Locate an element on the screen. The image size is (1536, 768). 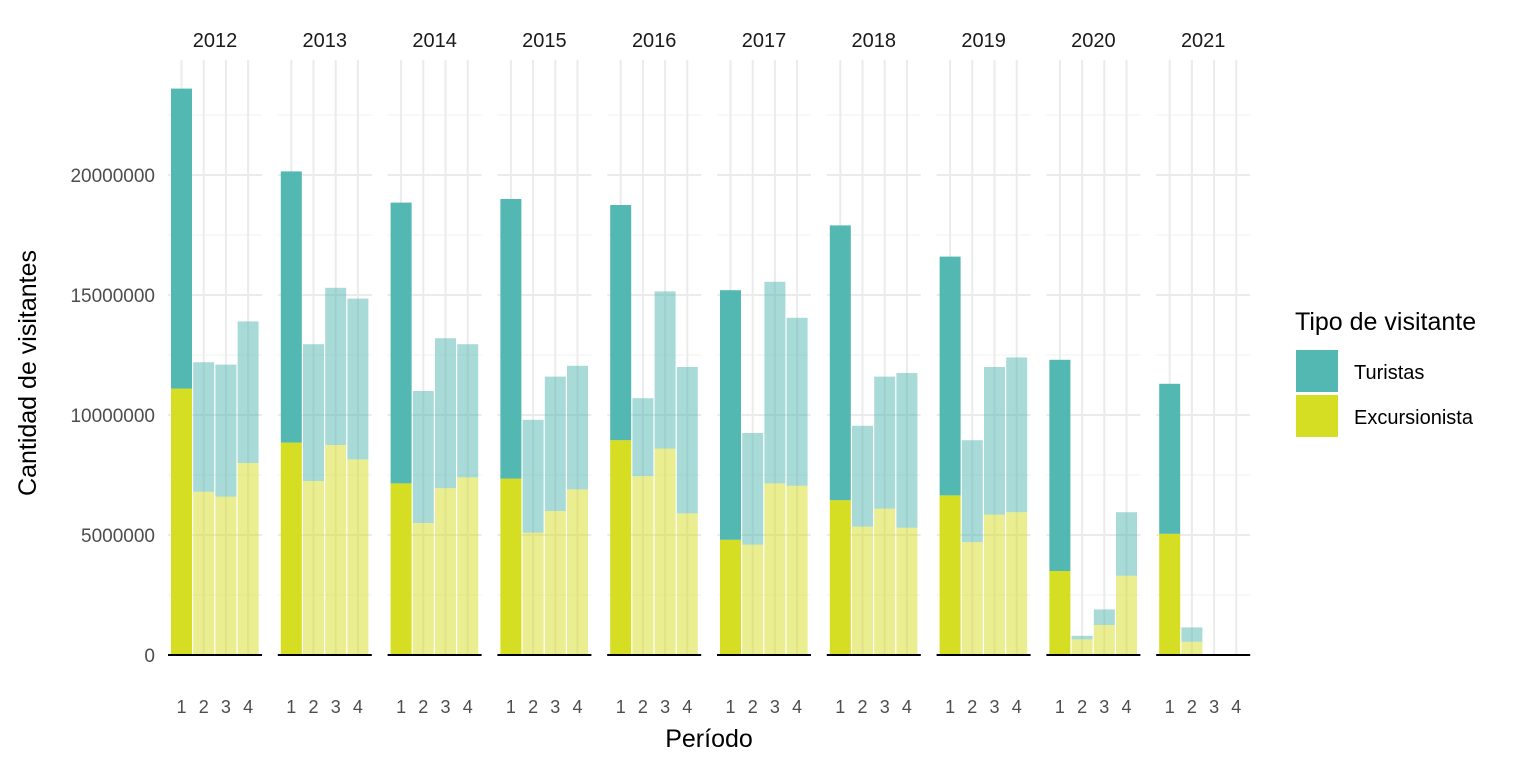
facet-strip-label: 2014 is located at coordinates (434, 41).